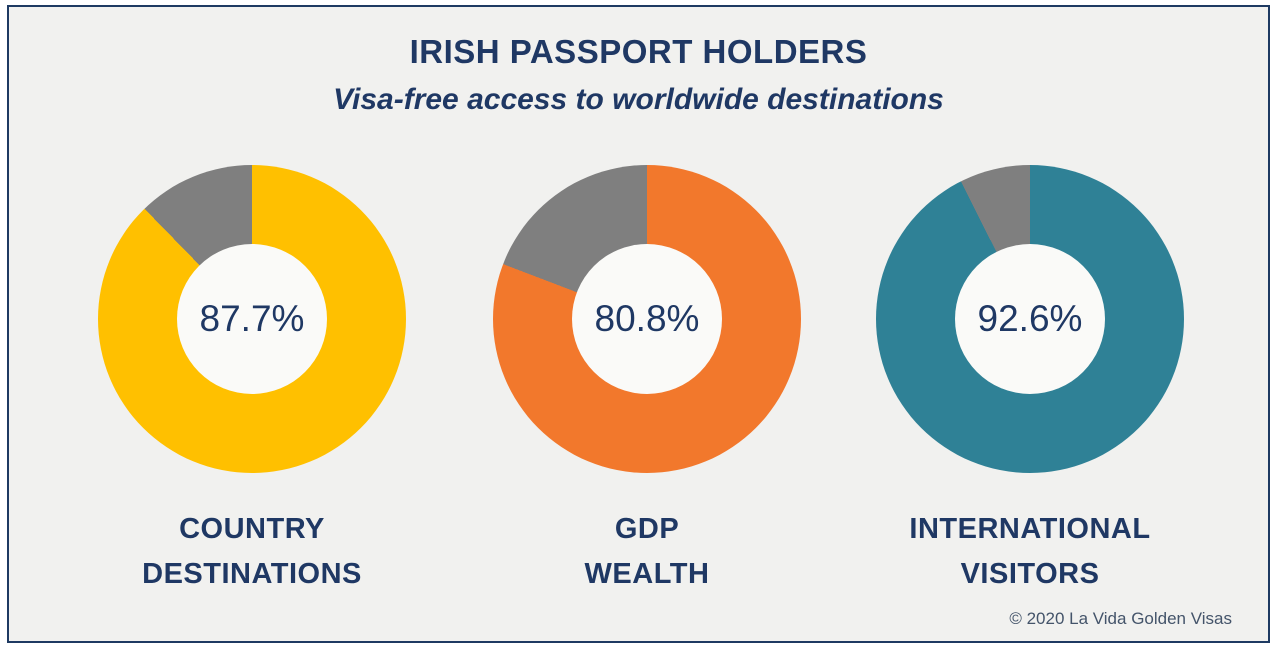  What do you see at coordinates (1030, 529) in the screenshot?
I see `chart-label-line: INTERNATIONAL` at bounding box center [1030, 529].